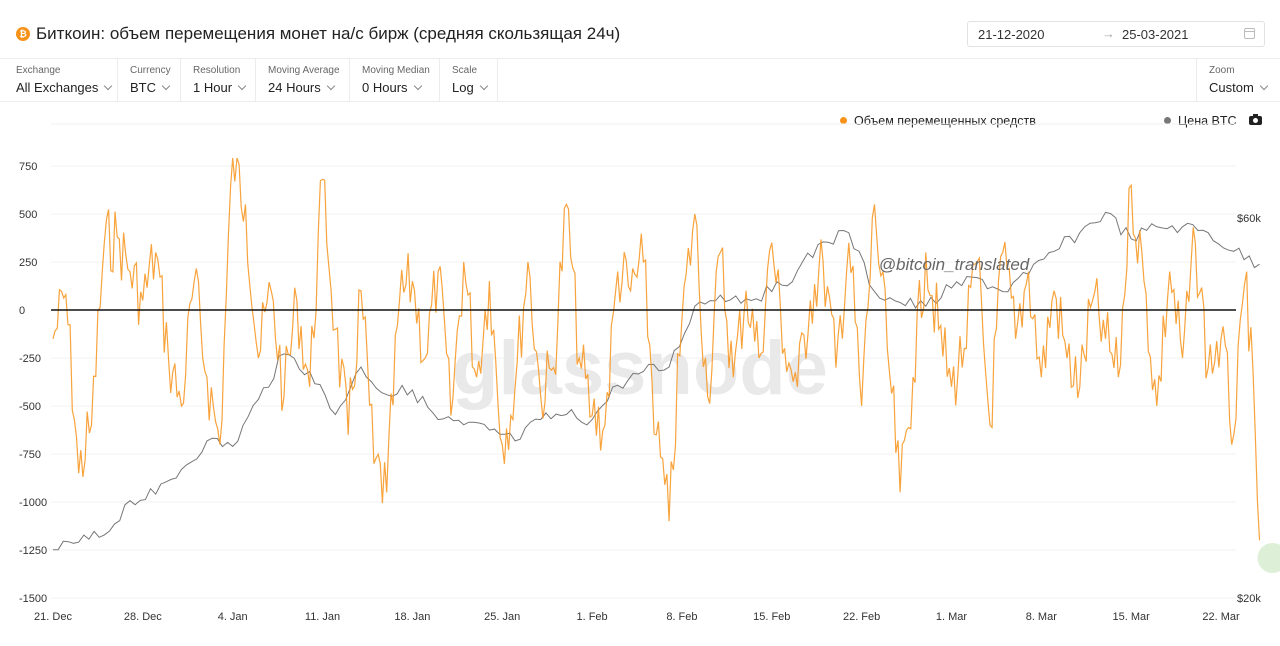 Image resolution: width=1280 pixels, height=646 pixels. Describe the element at coordinates (33, 503) in the screenshot. I see `y-left-tick-label: -1000` at that location.